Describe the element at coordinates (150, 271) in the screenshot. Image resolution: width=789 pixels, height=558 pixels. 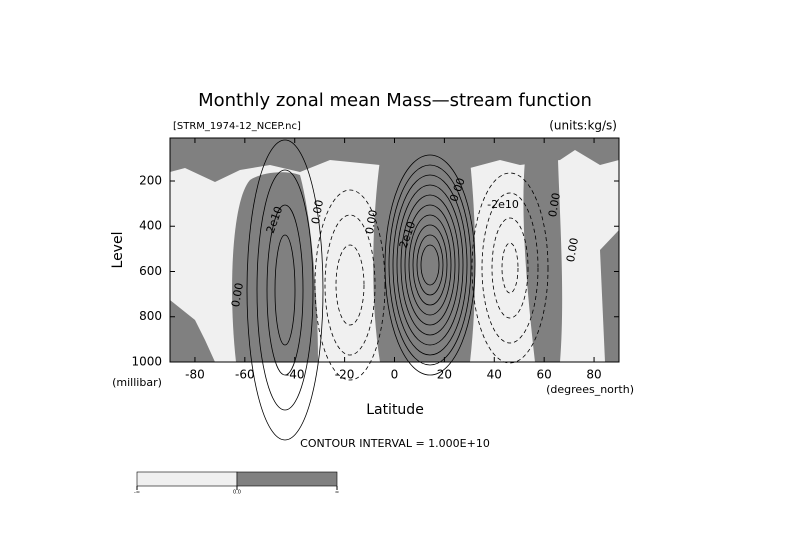
I see `y-tick-label: 600` at that location.